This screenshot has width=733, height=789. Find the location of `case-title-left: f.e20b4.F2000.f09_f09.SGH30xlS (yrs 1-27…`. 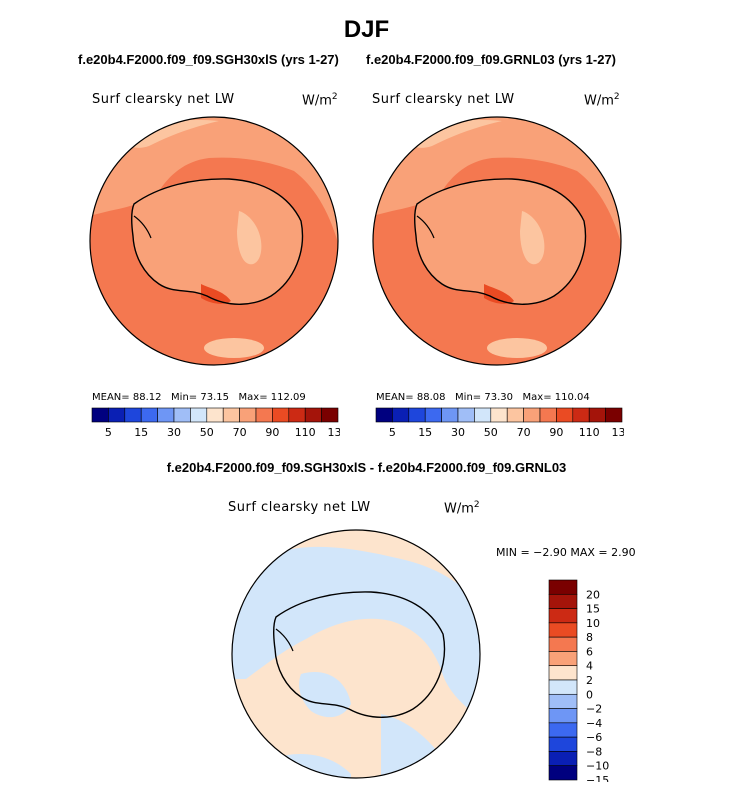

case-title-left: f.e20b4.F2000.f09_f09.SGH30xlS (yrs 1-27… is located at coordinates (208, 59).